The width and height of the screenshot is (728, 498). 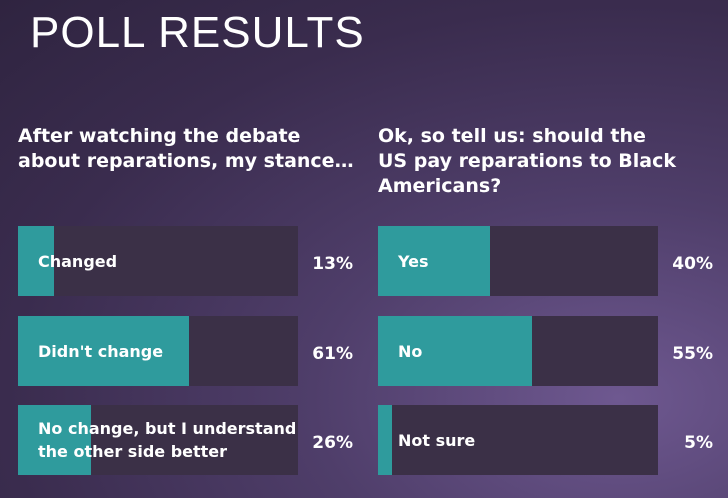 I want to click on question-line: After watching the debate, so click(x=159, y=136).